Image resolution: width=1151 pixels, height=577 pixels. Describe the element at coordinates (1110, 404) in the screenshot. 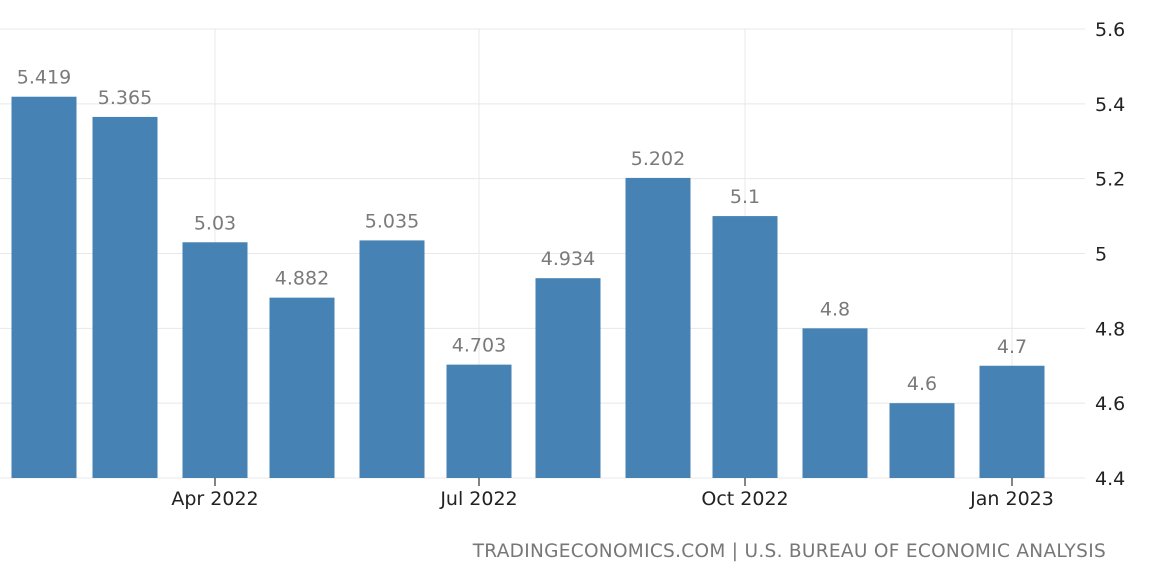

I see `y-tick-label: 4.6` at that location.